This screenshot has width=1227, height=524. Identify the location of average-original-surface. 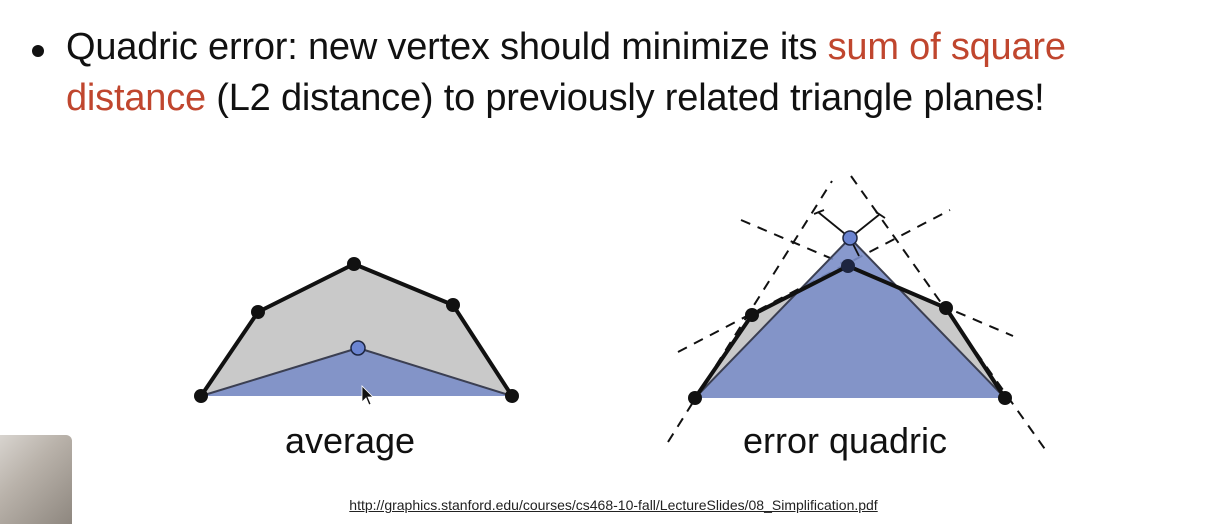
(356, 330).